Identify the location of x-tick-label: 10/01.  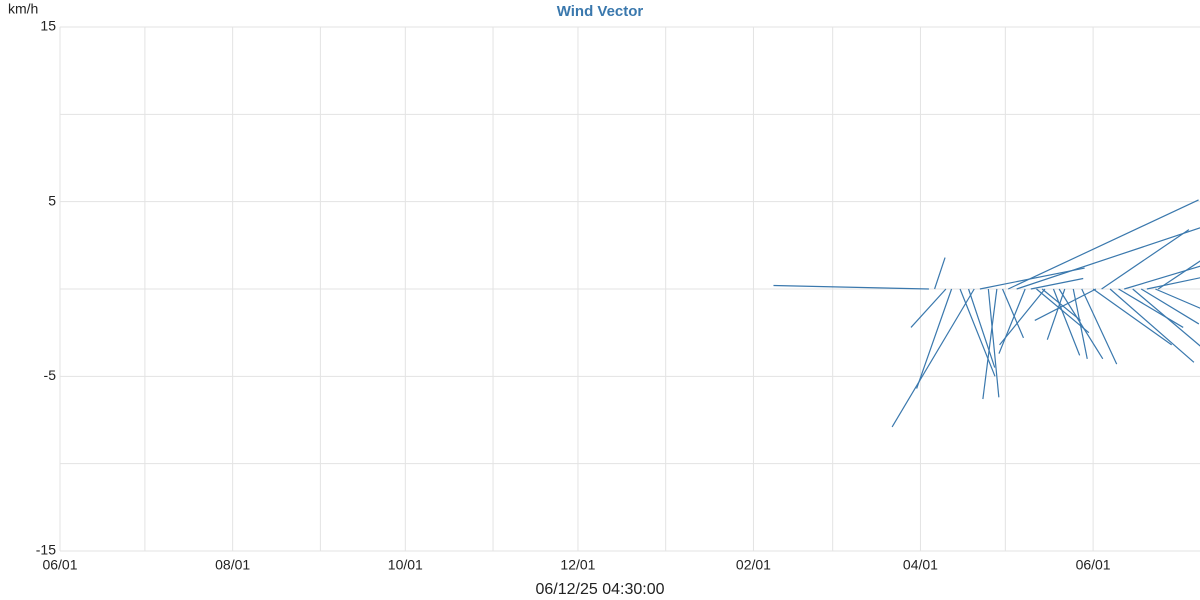
(405, 565).